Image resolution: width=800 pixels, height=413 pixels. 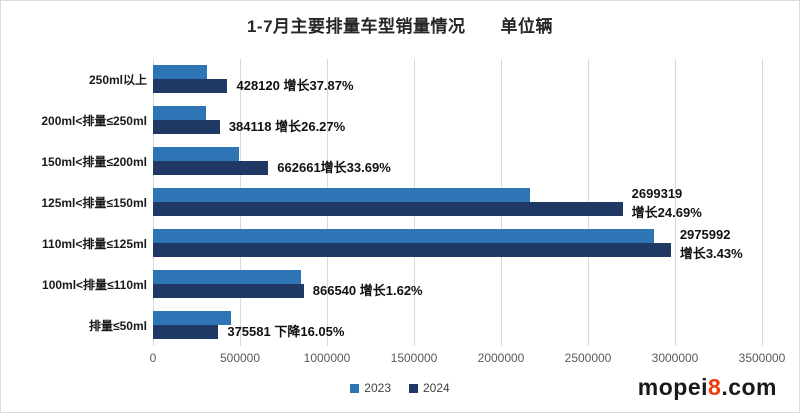 I want to click on watermark: mopei8.com, so click(x=707, y=387).